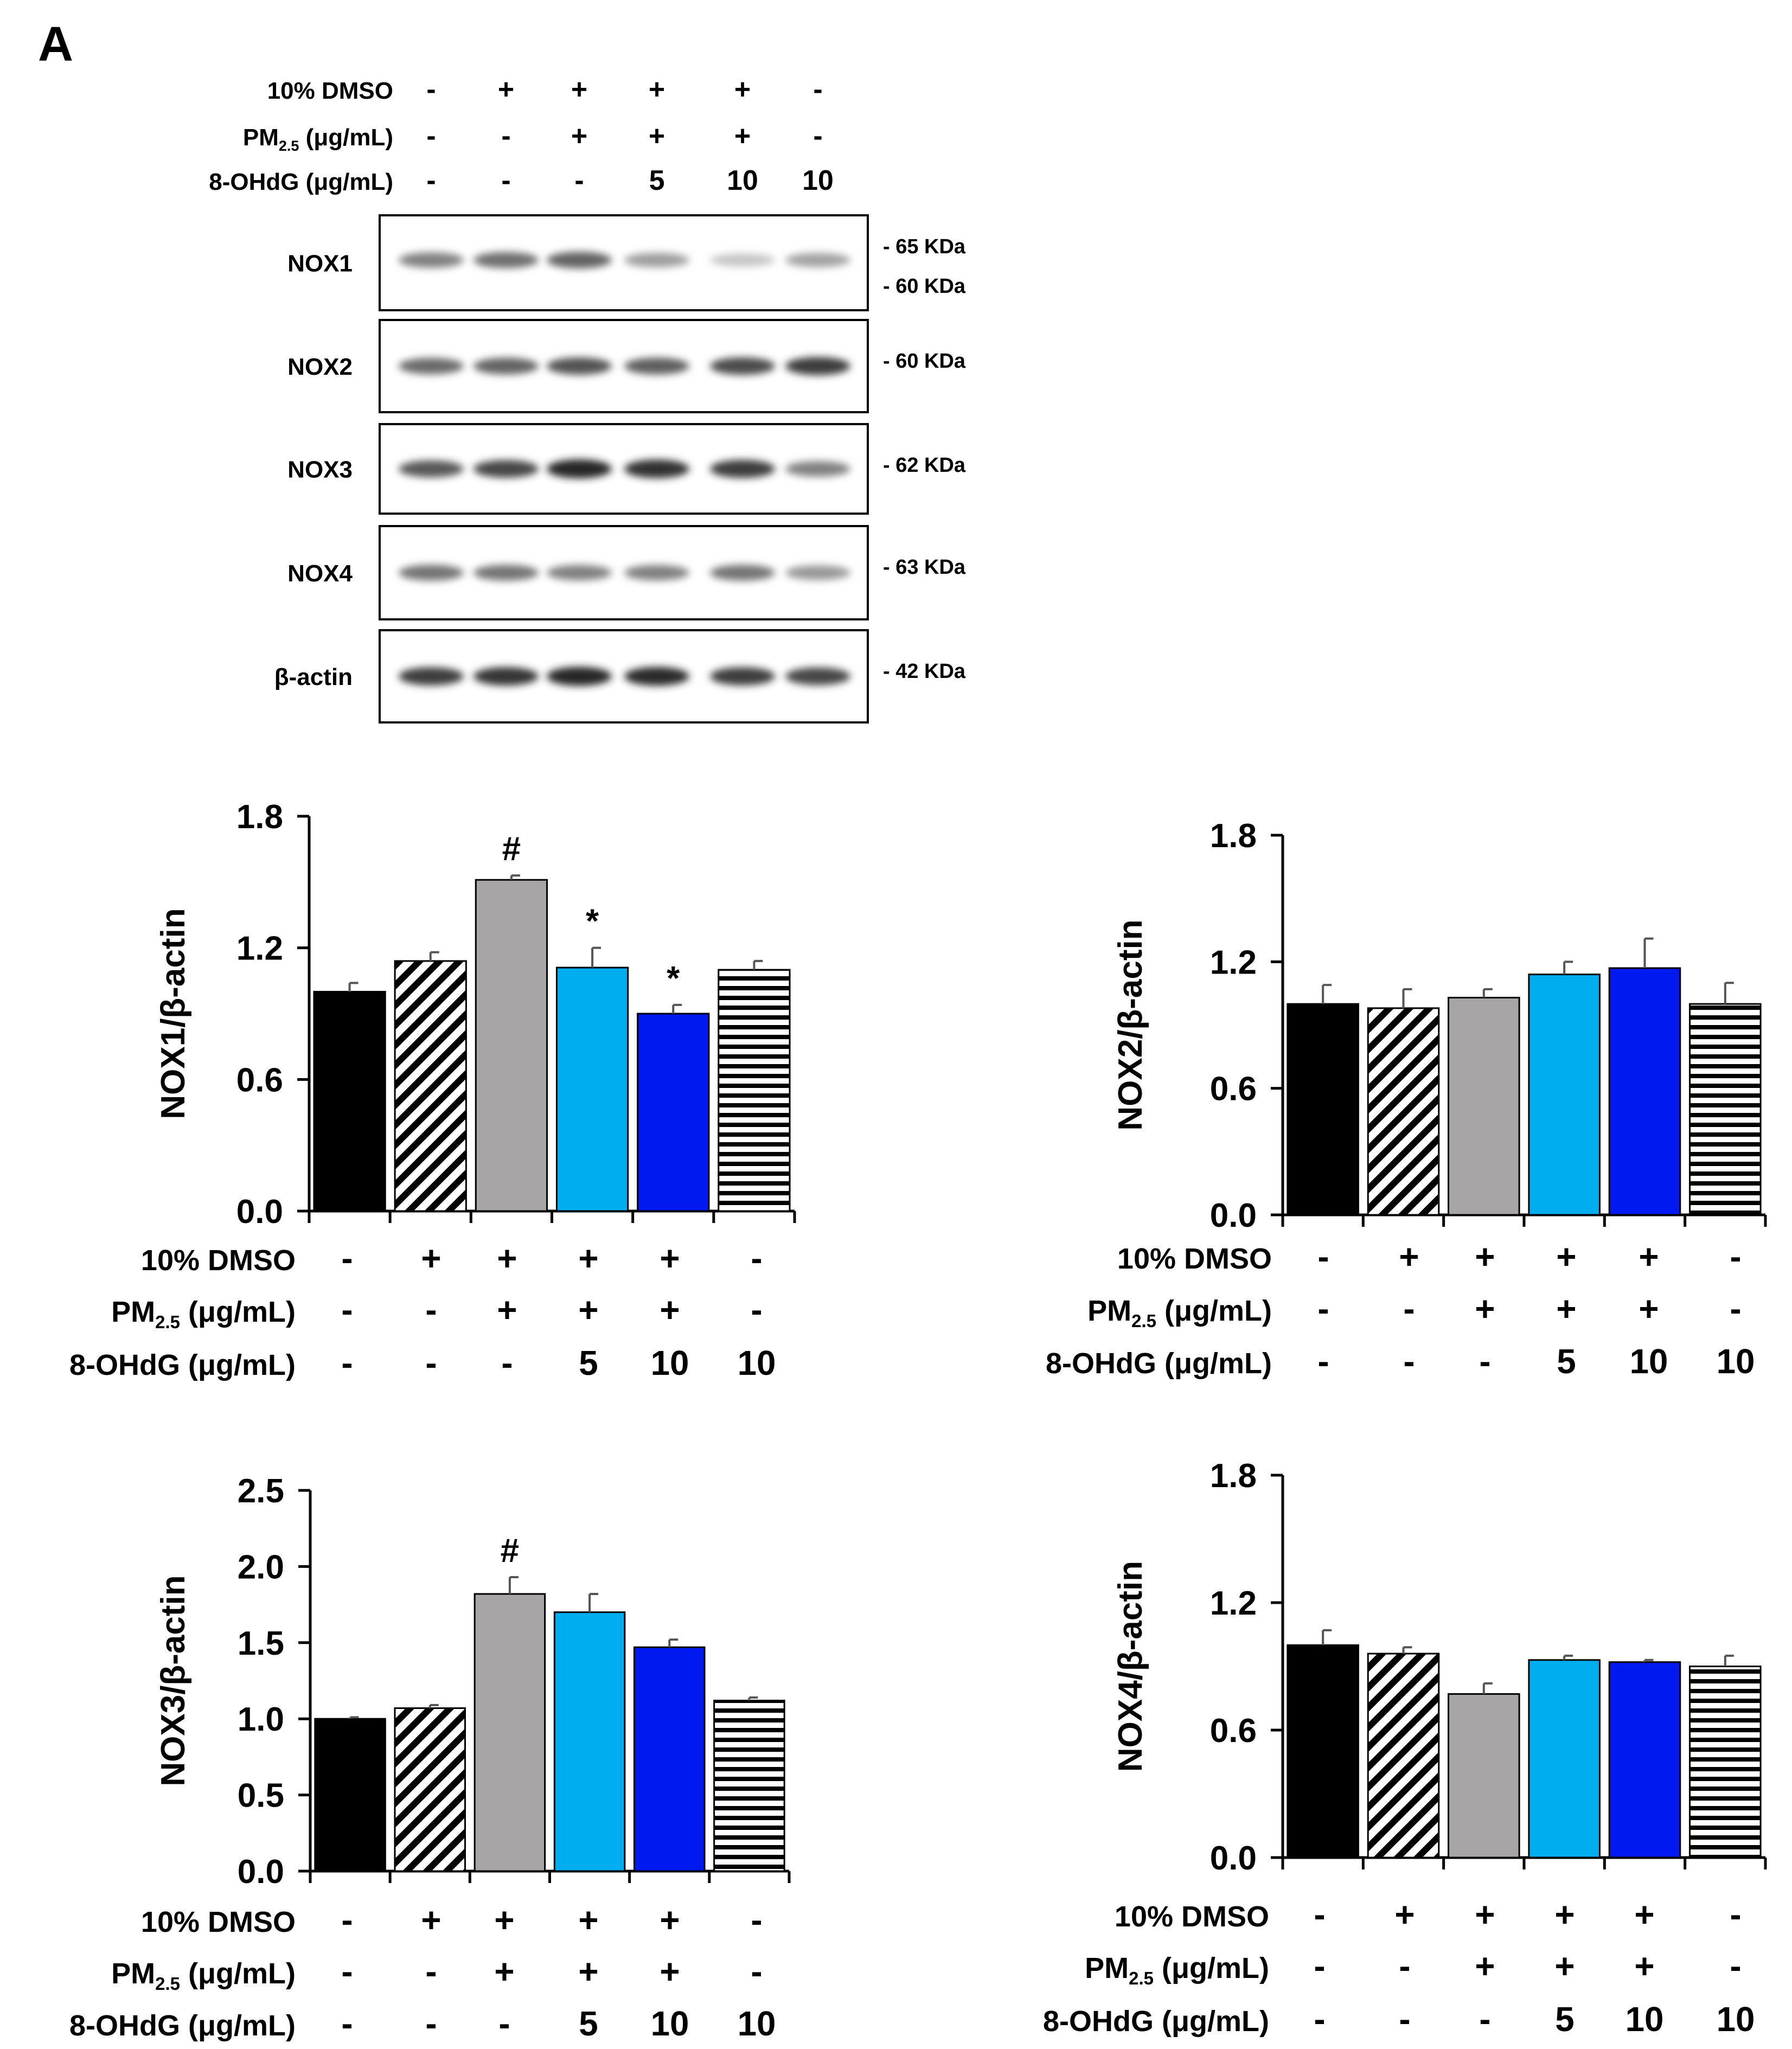 This screenshot has height=2049, width=1792. What do you see at coordinates (320, 470) in the screenshot?
I see `blot-row-label: NOX3` at bounding box center [320, 470].